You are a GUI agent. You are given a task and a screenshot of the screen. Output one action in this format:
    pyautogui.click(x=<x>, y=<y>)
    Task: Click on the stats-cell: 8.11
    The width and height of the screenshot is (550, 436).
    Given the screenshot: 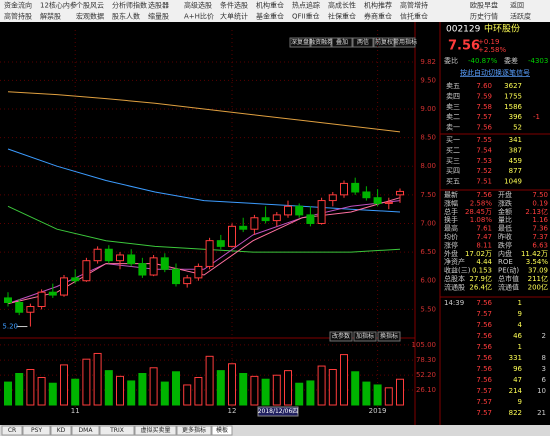 What is the action you would take?
    pyautogui.click(x=484, y=245)
    